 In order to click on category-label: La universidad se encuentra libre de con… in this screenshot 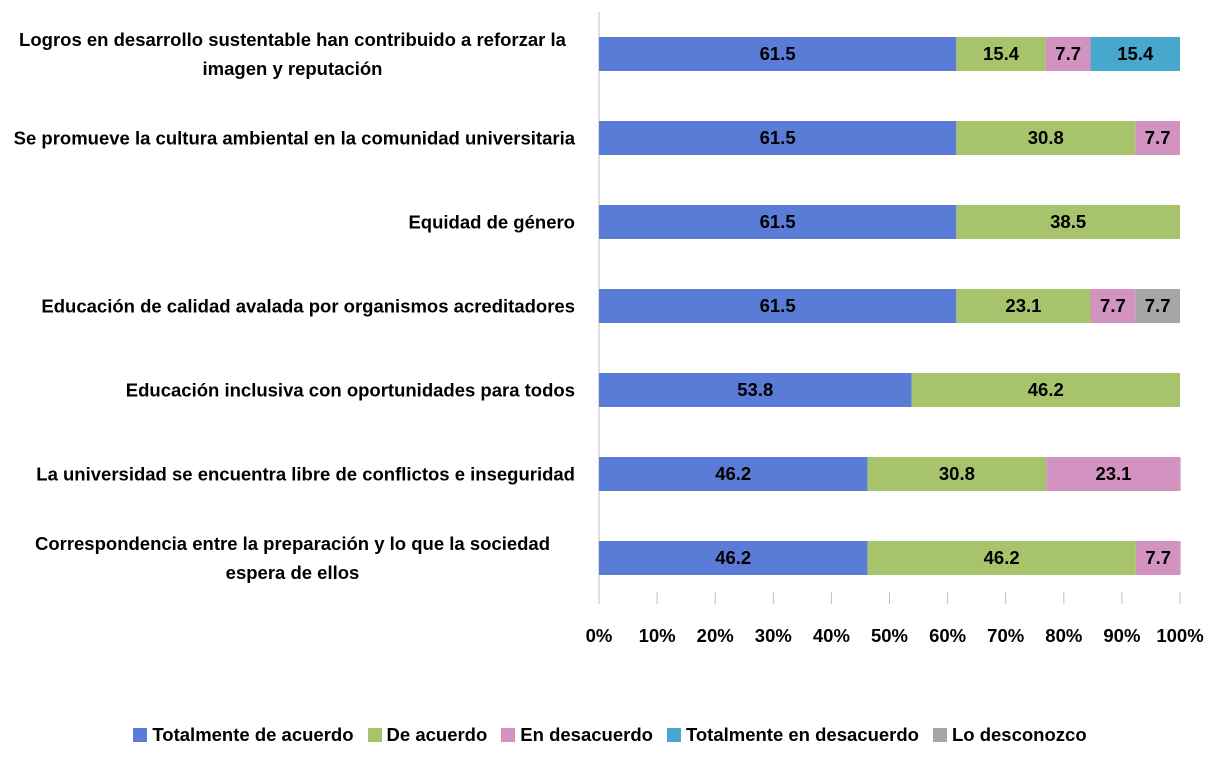, I will do `click(287, 474)`.